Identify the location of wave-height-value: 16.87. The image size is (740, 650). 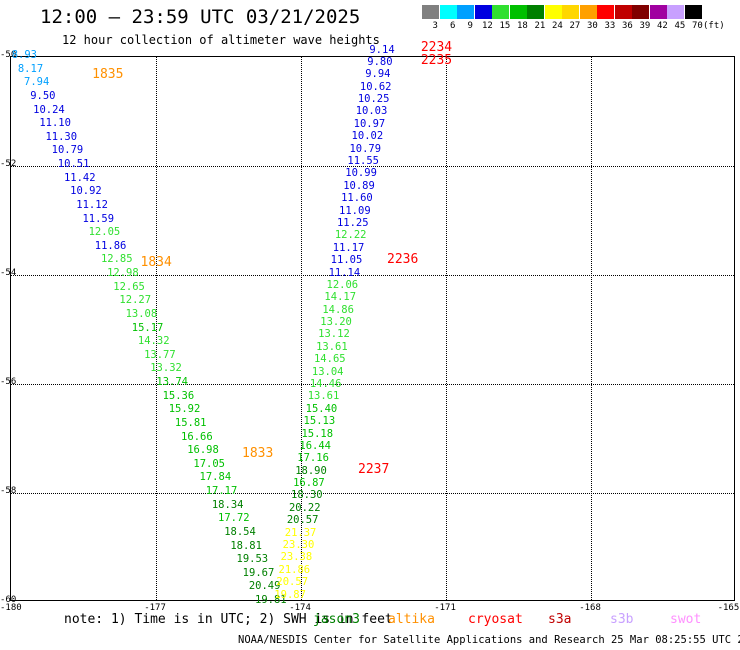
(309, 483).